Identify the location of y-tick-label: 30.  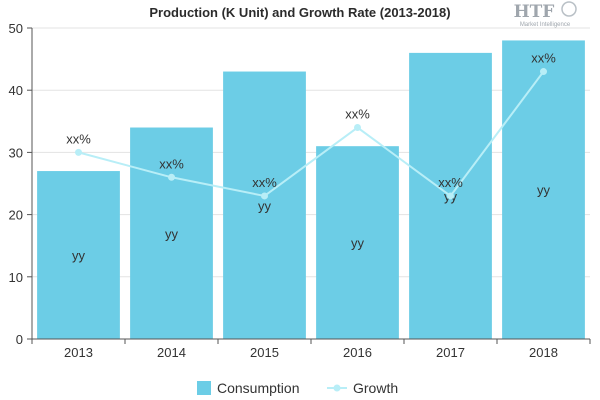
(16, 152).